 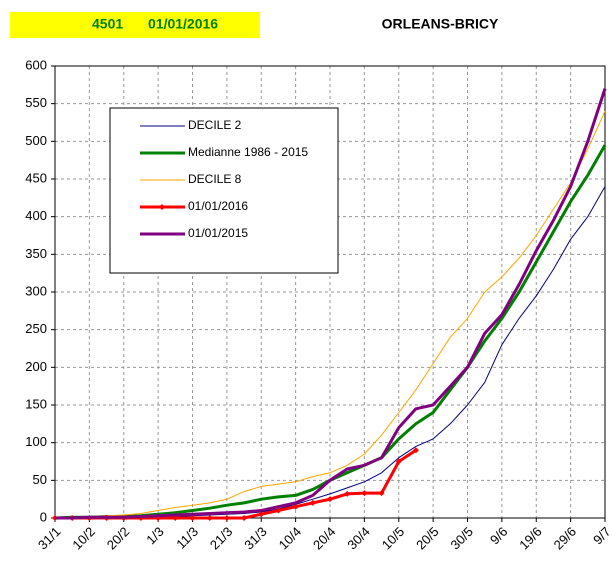 I want to click on legend-label: DECILE 2, so click(x=215, y=125).